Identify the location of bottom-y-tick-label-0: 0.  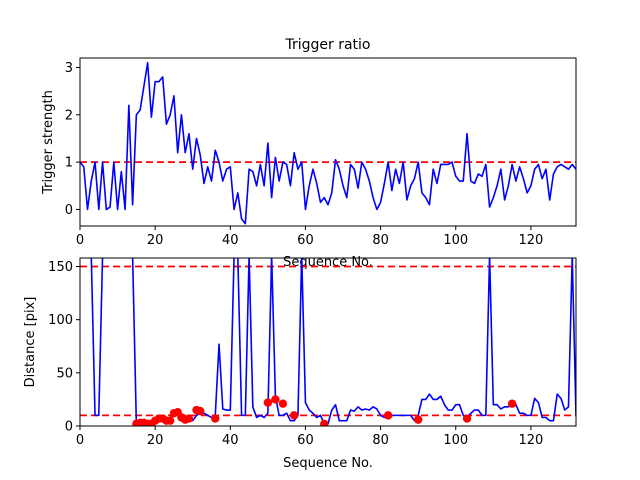
(69, 427).